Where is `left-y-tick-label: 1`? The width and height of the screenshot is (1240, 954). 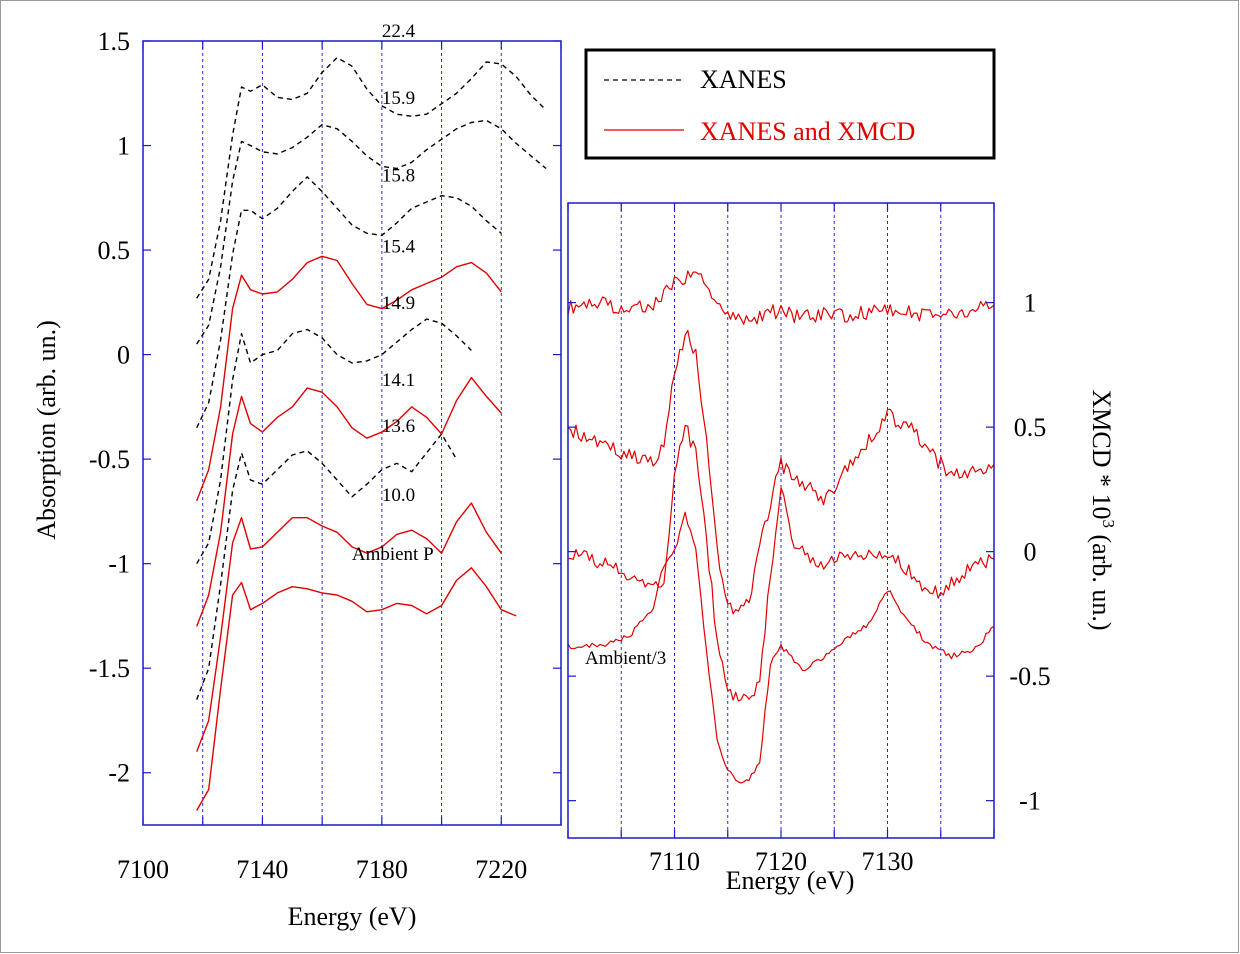 left-y-tick-label: 1 is located at coordinates (123, 146).